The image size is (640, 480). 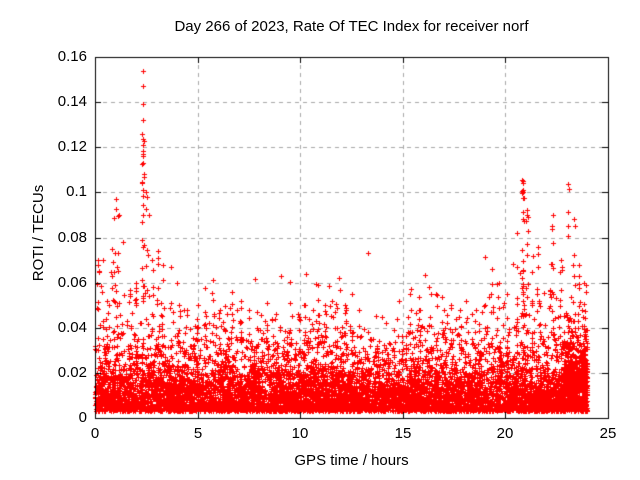 I want to click on x-tick-label: 20, so click(x=505, y=433).